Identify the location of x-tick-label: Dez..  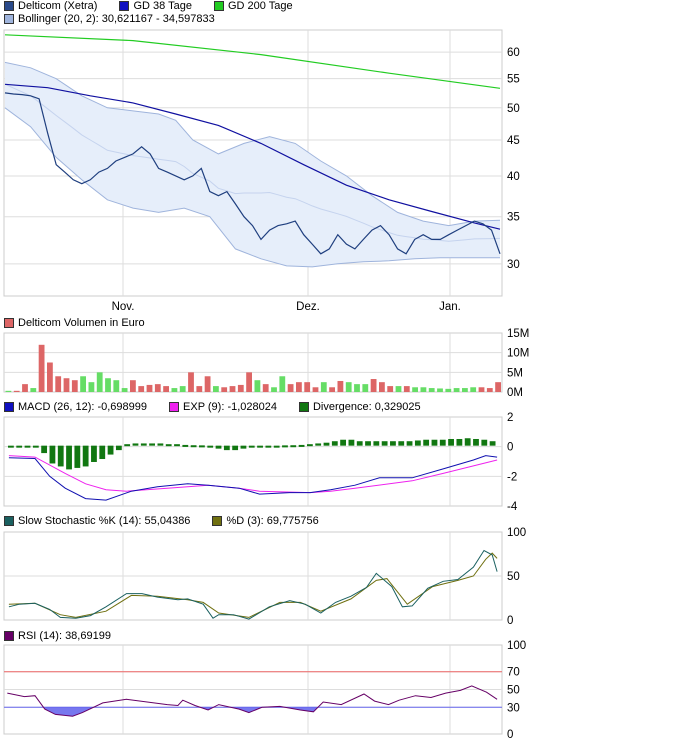
(308, 307).